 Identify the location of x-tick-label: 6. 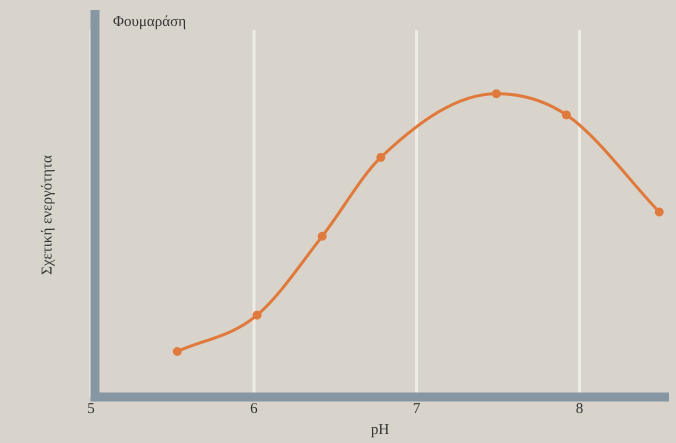
(254, 408).